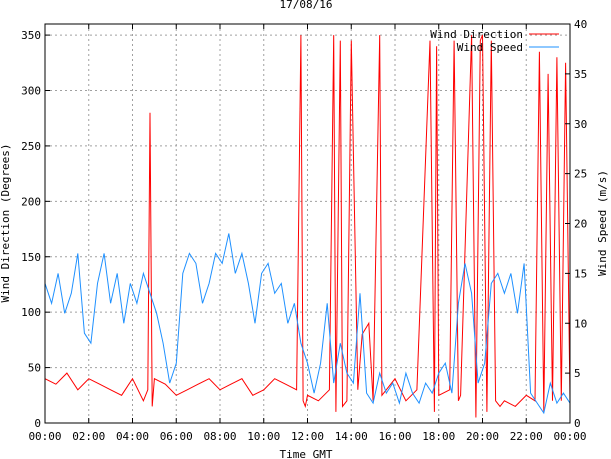  Describe the element at coordinates (31, 91) in the screenshot. I see `y-tick-label-left: 300` at that location.